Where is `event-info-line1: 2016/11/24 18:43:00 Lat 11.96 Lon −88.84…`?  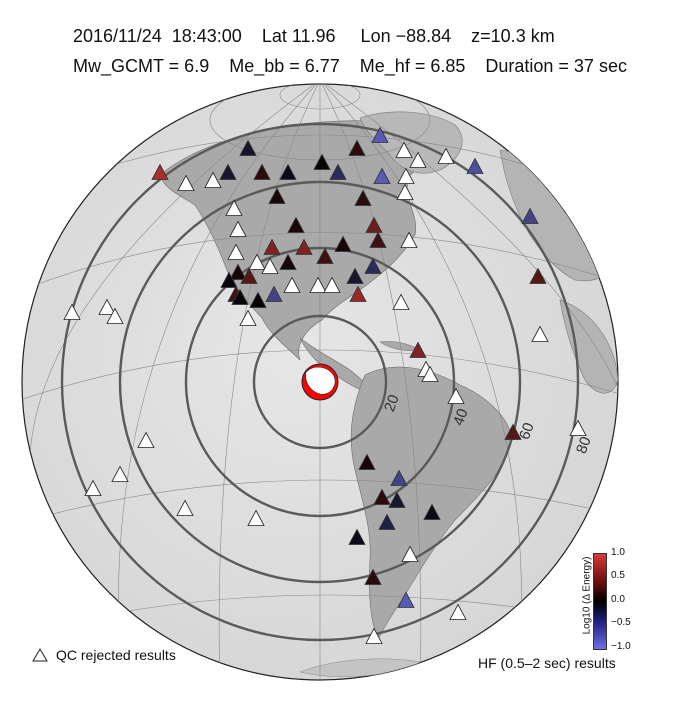 event-info-line1: 2016/11/24 18:43:00 Lat 11.96 Lon −88.84… is located at coordinates (314, 36).